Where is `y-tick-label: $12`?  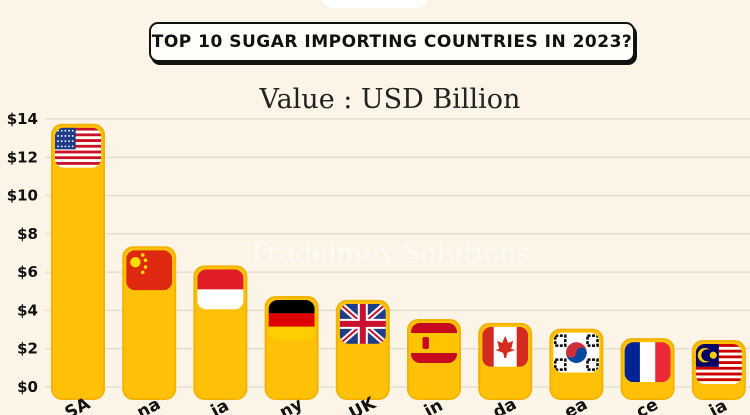 y-tick-label: $12 is located at coordinates (22, 157).